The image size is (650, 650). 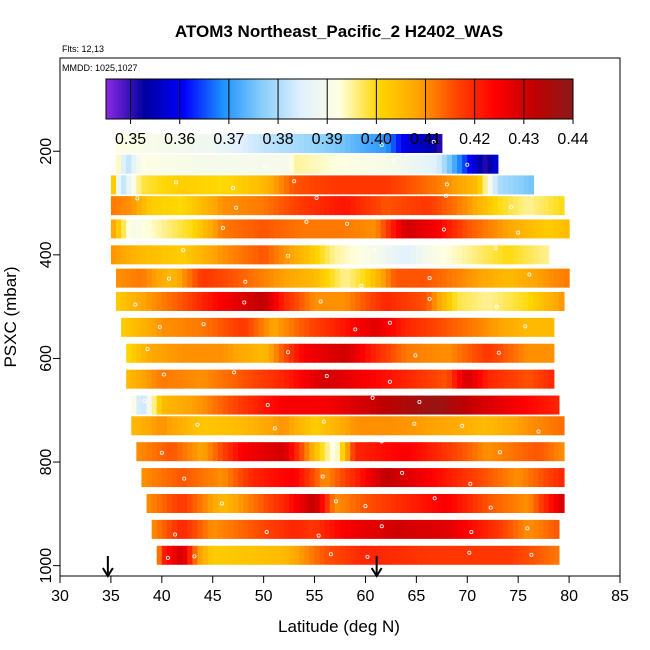 What do you see at coordinates (337, 206) in the screenshot?
I see `heatmap-band` at bounding box center [337, 206].